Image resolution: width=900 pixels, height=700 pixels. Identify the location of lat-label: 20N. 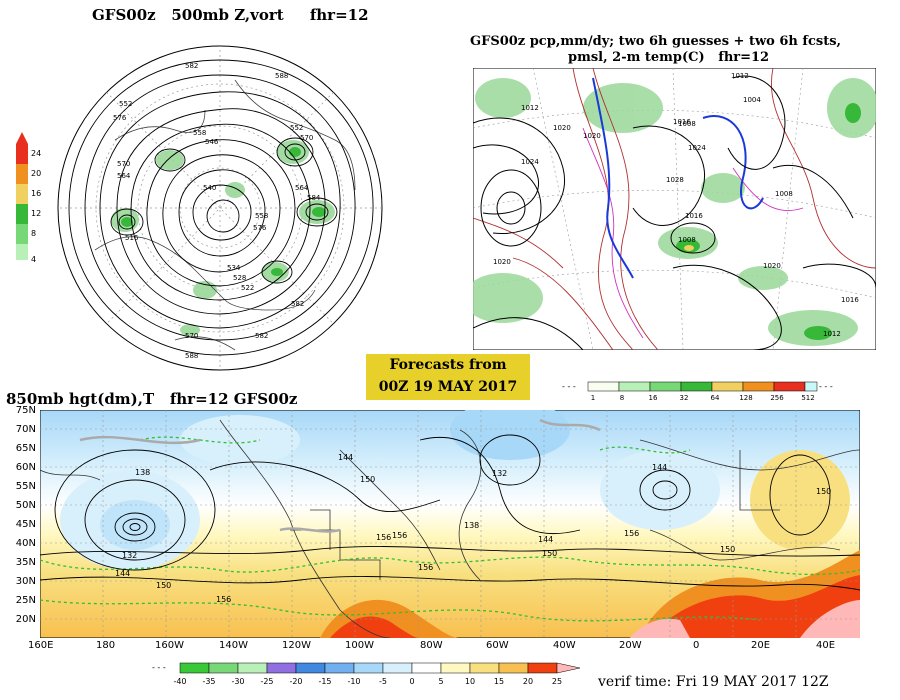
(25, 619).